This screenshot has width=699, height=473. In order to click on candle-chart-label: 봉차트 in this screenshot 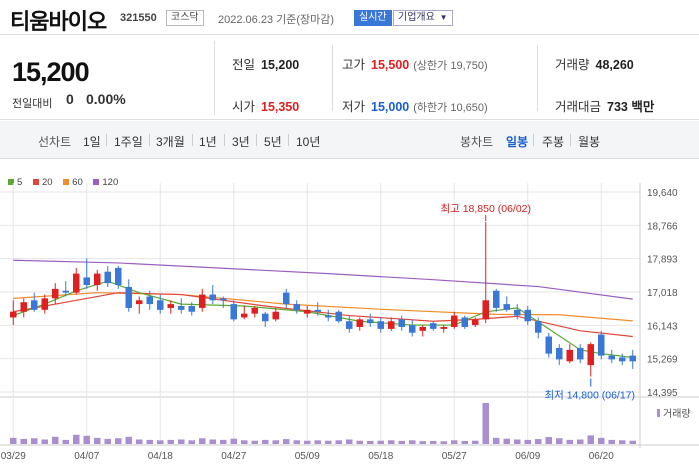, I will do `click(477, 142)`.